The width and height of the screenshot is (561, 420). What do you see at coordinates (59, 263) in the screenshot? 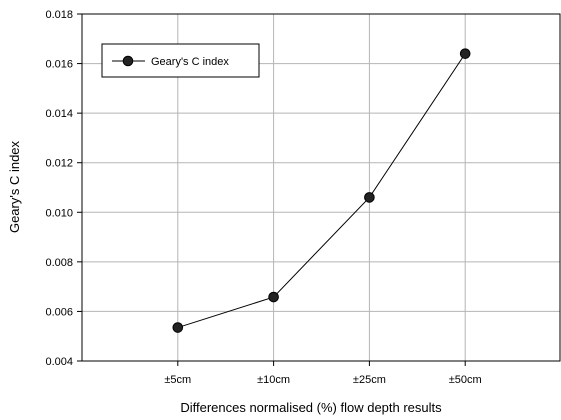
I see `y-tick-label: 0.008` at bounding box center [59, 263].